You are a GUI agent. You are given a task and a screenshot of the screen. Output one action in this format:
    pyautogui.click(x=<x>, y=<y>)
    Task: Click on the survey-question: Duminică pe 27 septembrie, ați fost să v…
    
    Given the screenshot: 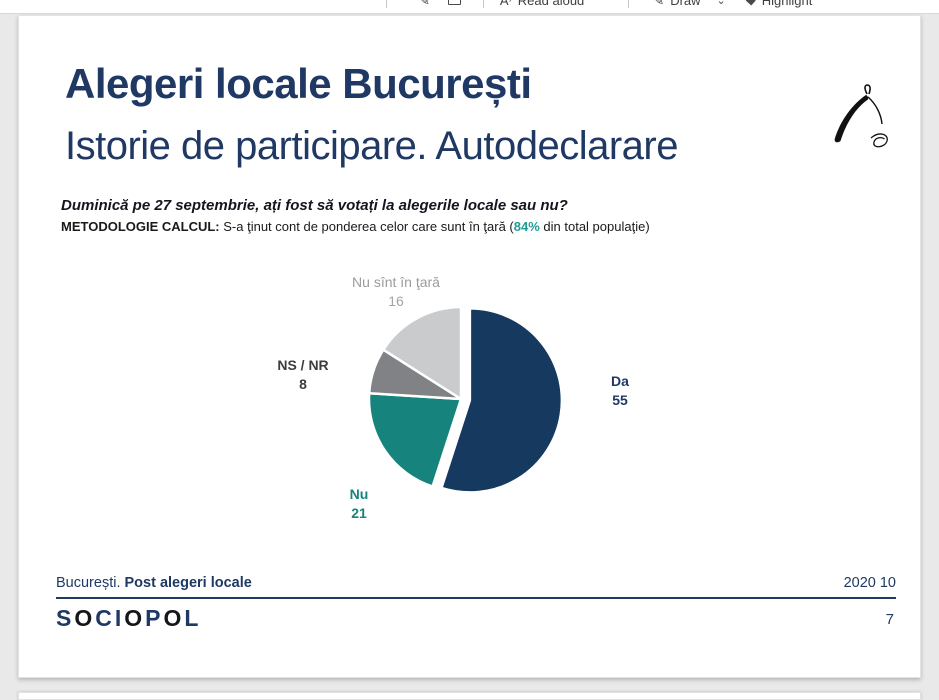 What is the action you would take?
    pyautogui.click(x=314, y=205)
    